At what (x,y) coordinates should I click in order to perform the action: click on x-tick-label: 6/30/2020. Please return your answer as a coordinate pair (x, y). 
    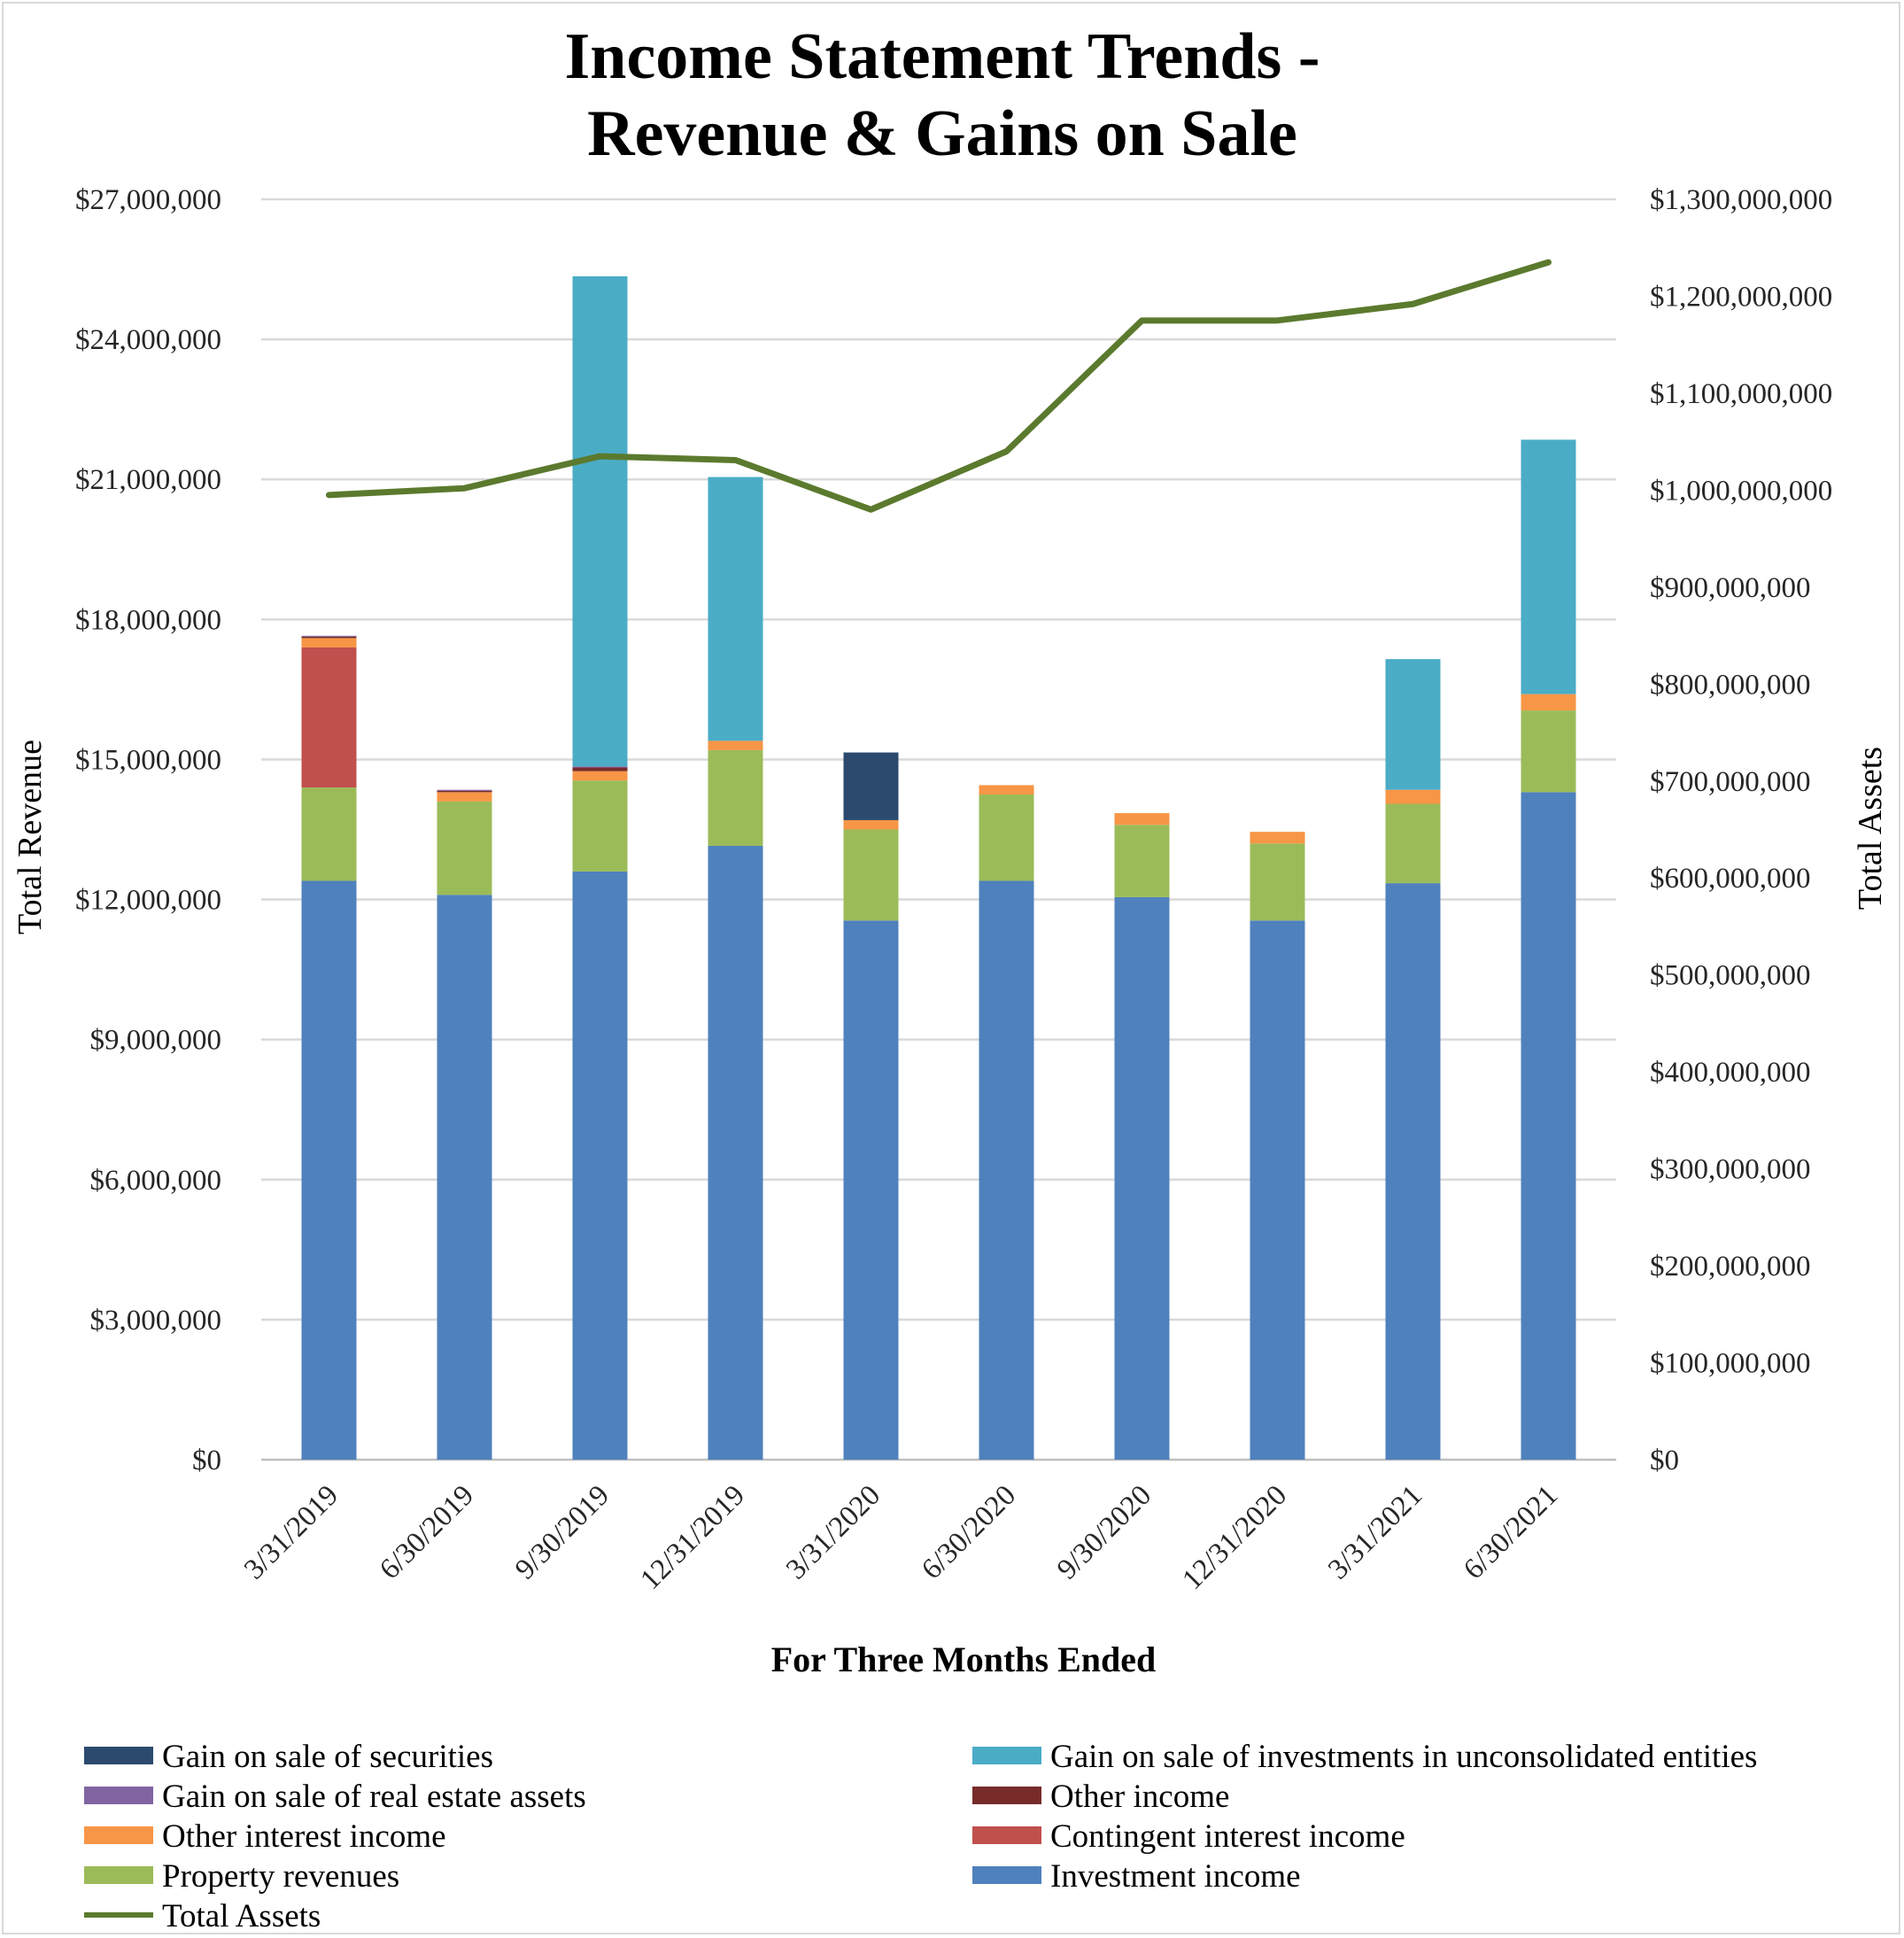
    Looking at the image, I should click on (969, 1532).